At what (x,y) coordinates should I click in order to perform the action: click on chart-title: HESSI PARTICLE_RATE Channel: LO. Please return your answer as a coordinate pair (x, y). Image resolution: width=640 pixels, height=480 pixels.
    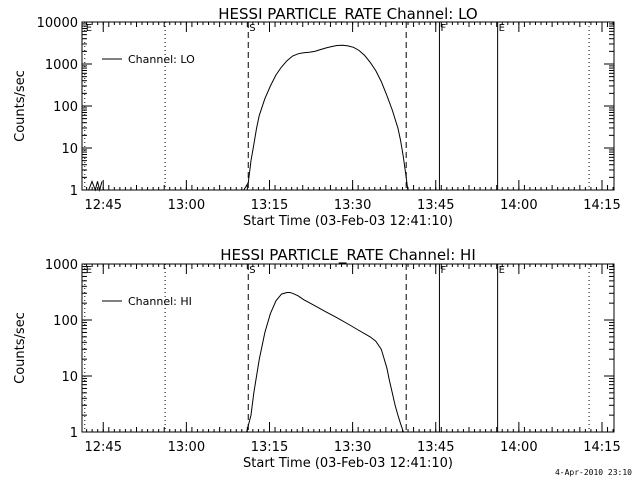
    Looking at the image, I should click on (347, 14).